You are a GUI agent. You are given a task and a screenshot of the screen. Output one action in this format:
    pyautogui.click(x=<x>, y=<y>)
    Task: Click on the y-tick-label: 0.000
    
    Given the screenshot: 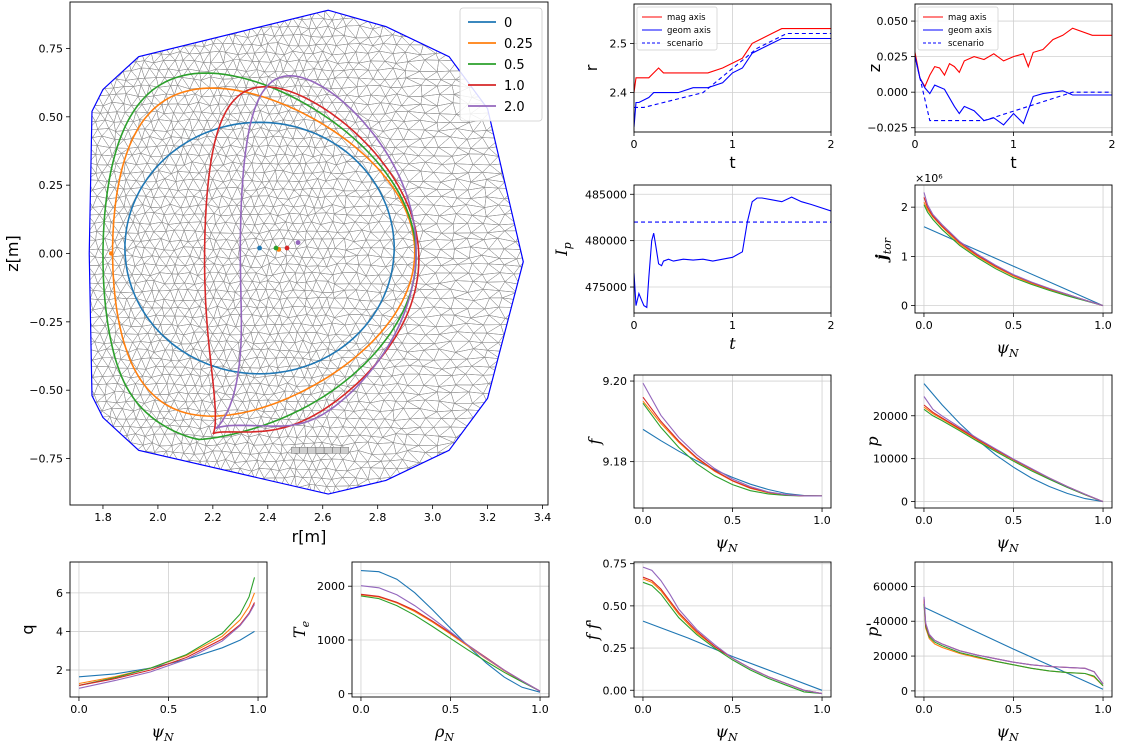 What is the action you would take?
    pyautogui.click(x=893, y=92)
    